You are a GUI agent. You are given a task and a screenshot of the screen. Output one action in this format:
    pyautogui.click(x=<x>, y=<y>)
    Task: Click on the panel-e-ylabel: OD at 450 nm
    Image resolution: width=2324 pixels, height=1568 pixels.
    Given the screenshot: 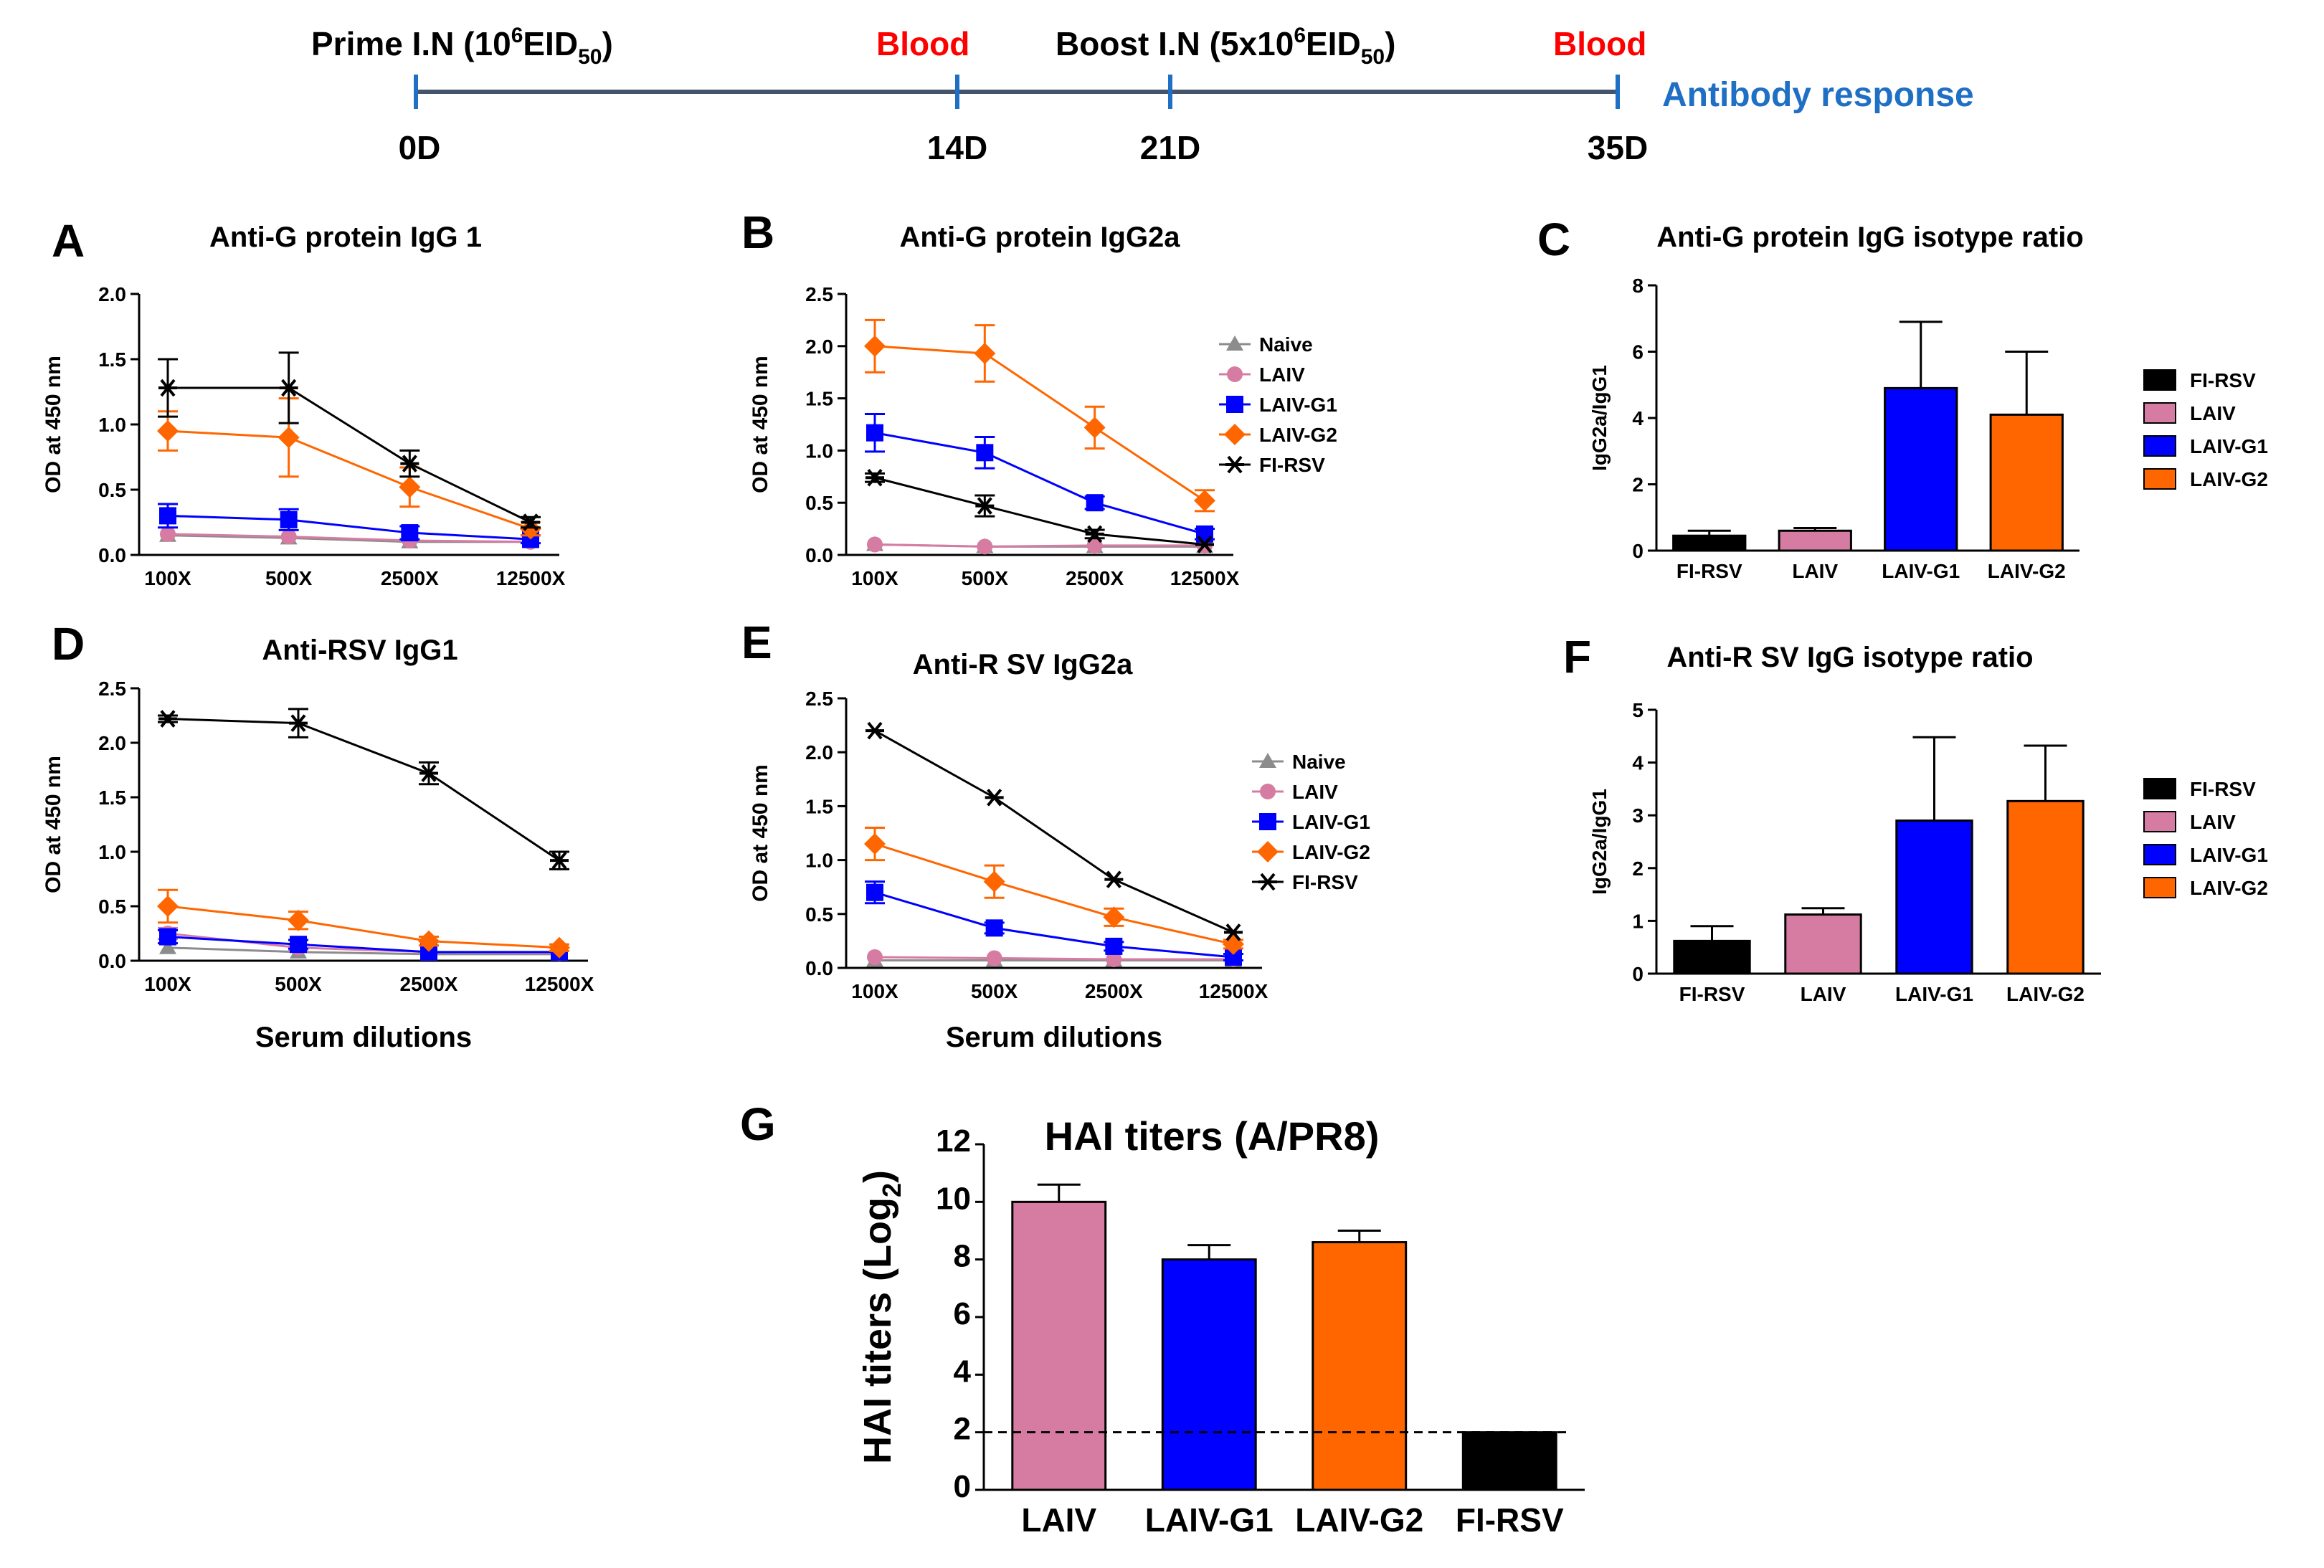 What is the action you would take?
    pyautogui.click(x=760, y=833)
    